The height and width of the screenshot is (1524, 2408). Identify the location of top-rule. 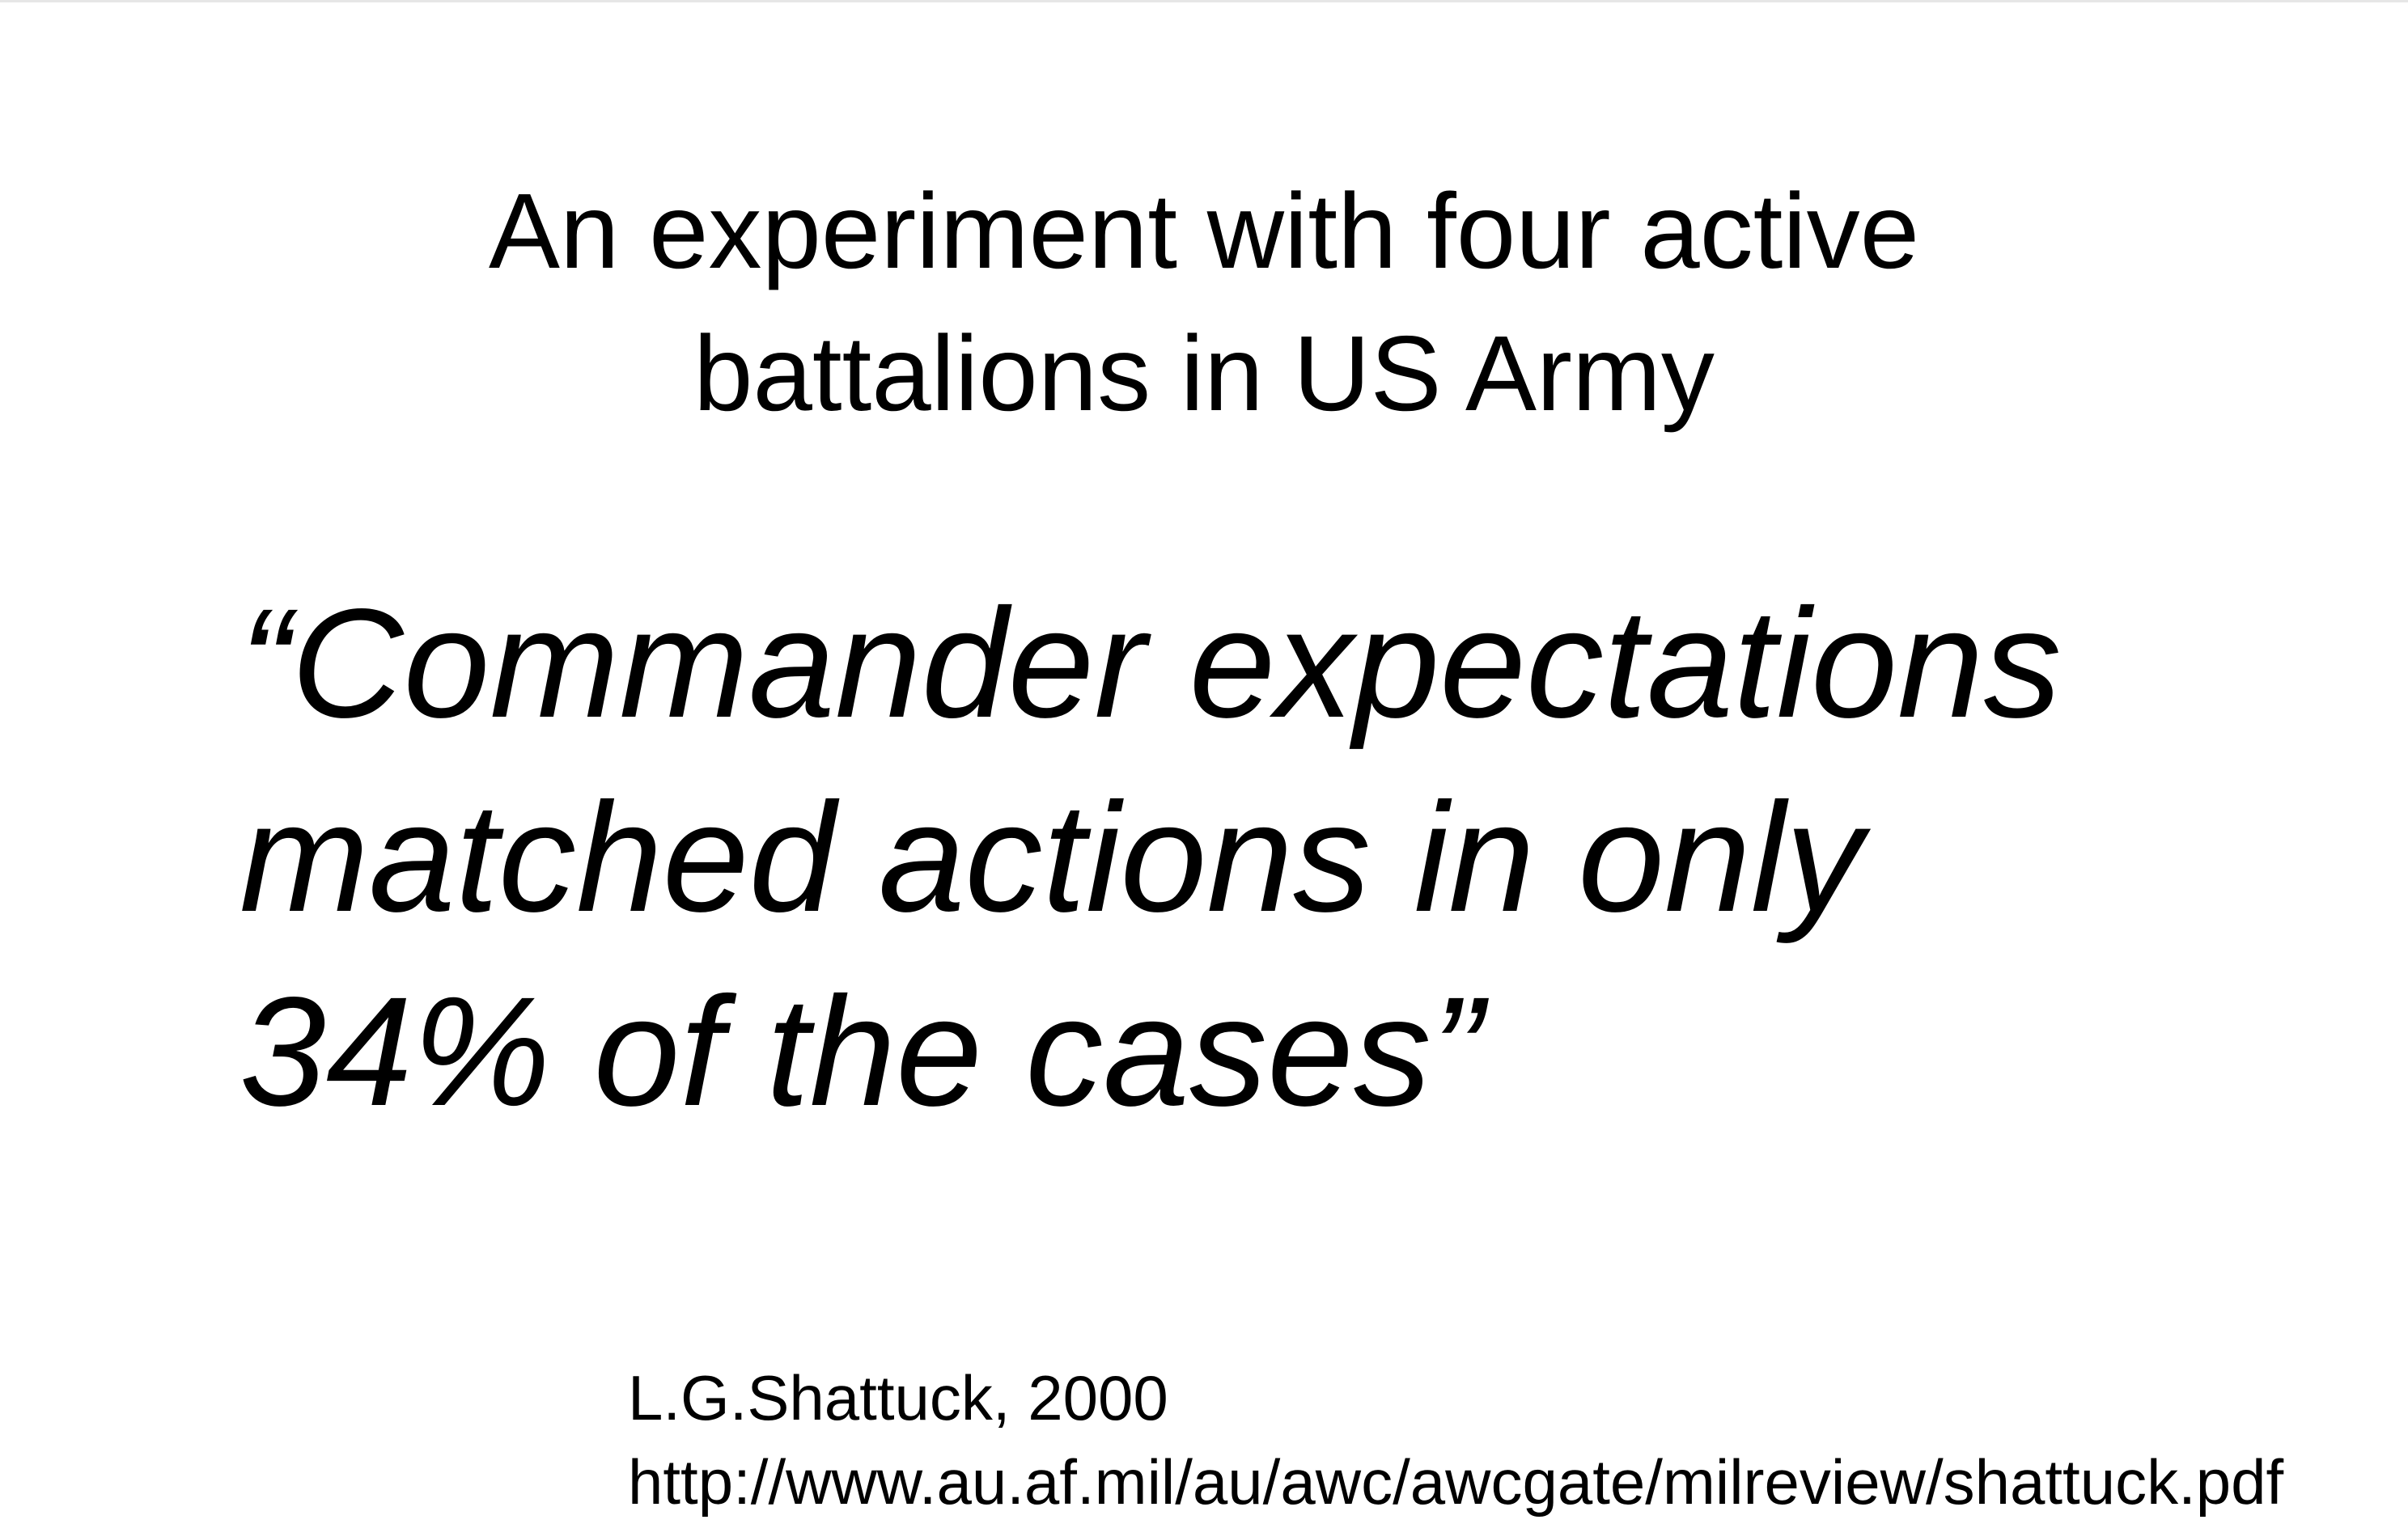
(1204, 1).